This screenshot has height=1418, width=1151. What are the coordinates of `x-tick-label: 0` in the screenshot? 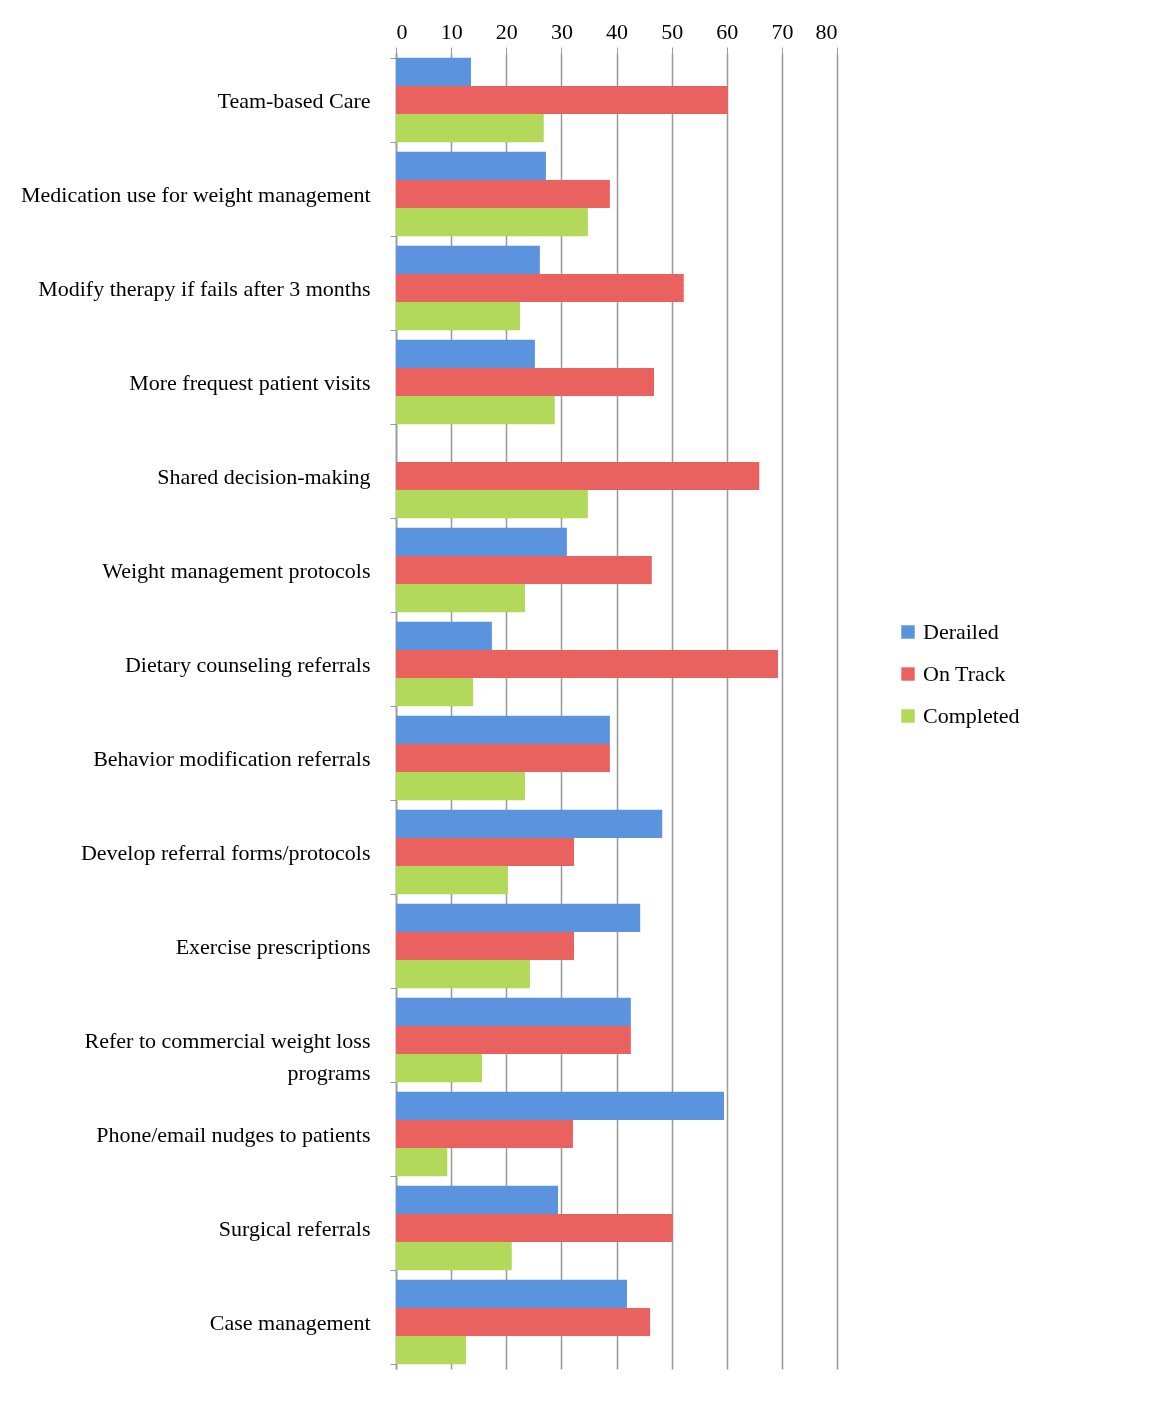 It's located at (402, 31).